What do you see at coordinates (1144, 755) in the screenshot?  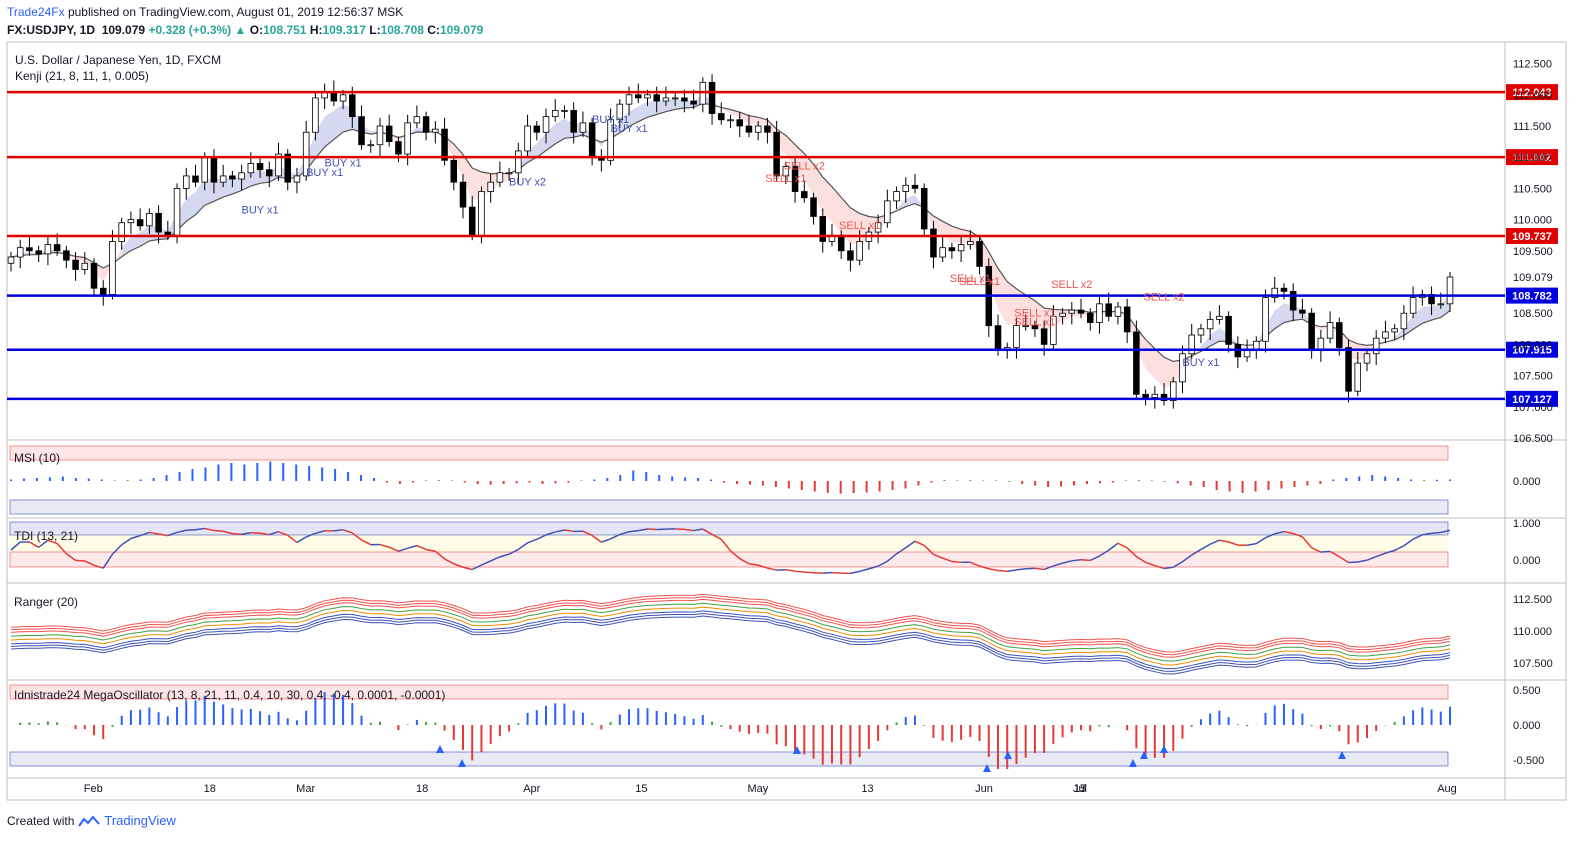 I see `mega-buy-marker` at bounding box center [1144, 755].